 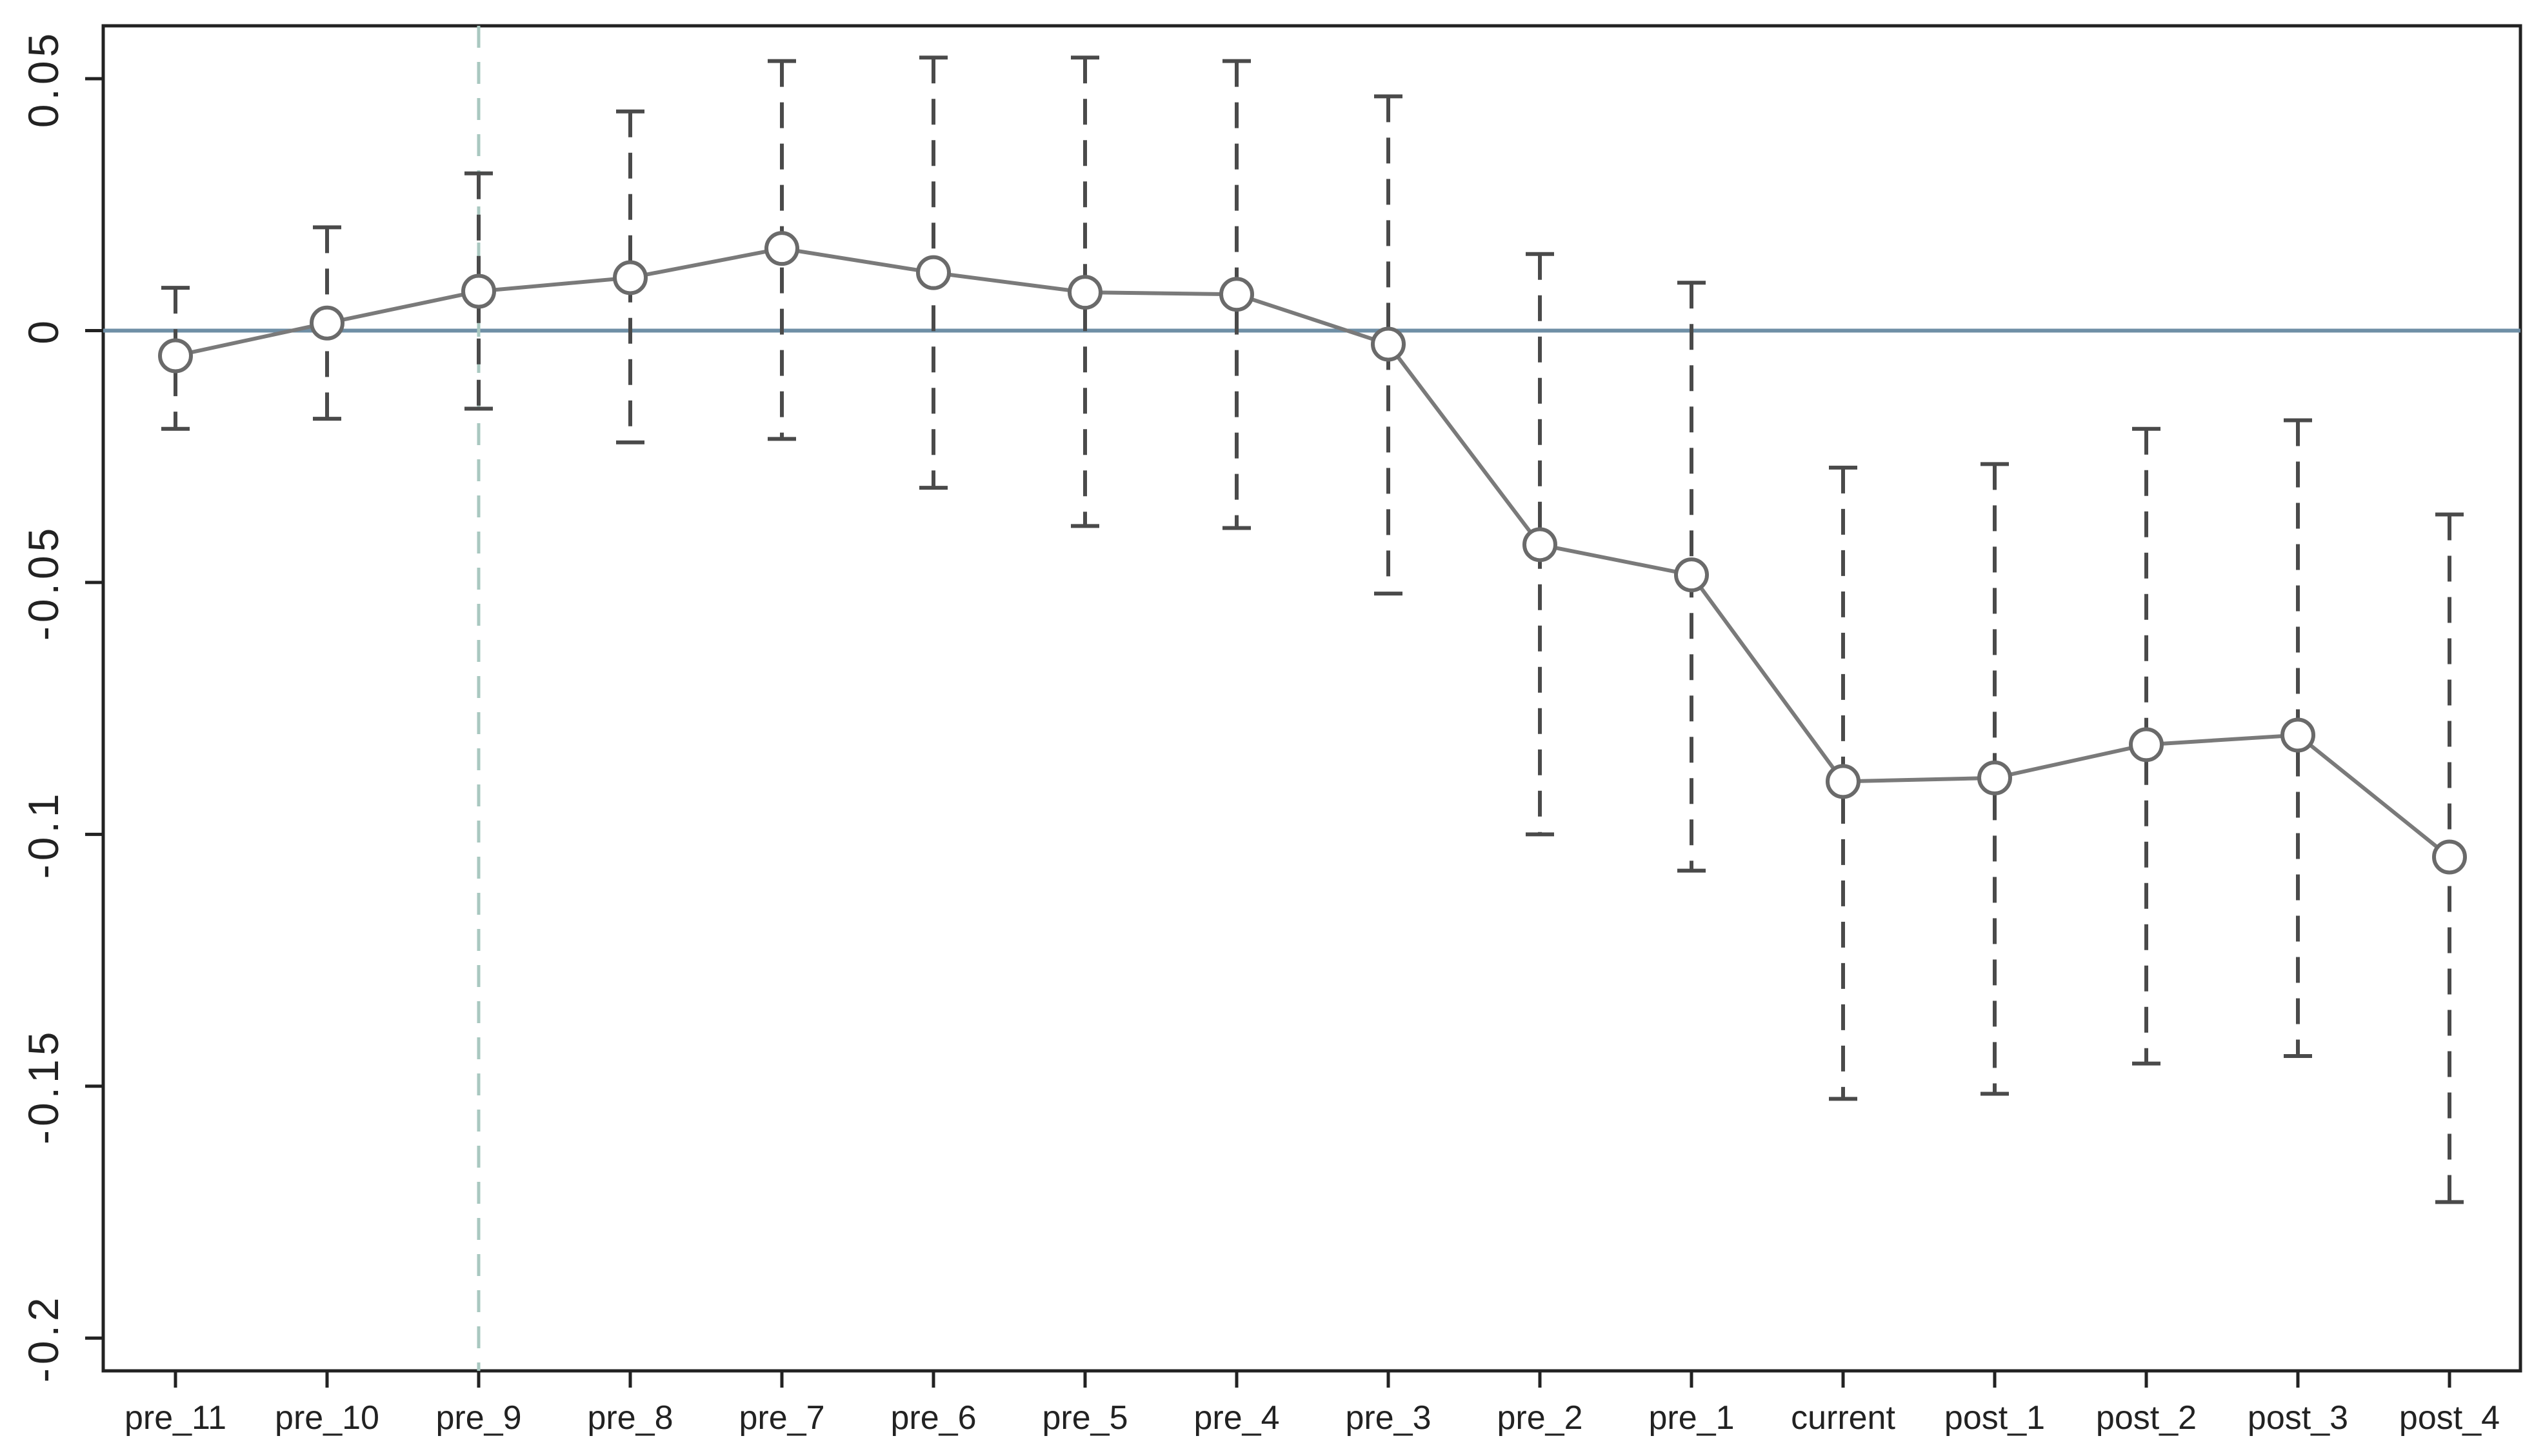 I want to click on x-tick-label: post_2, so click(x=2146, y=1418).